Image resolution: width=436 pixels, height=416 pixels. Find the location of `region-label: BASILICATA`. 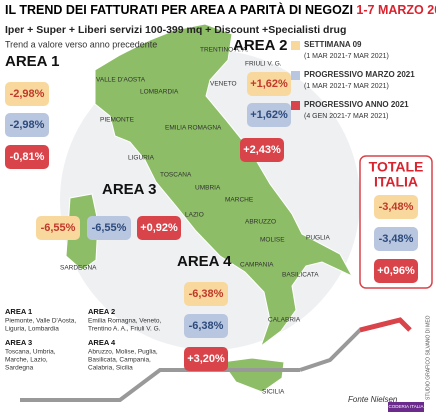

region-label: BASILICATA is located at coordinates (300, 275).